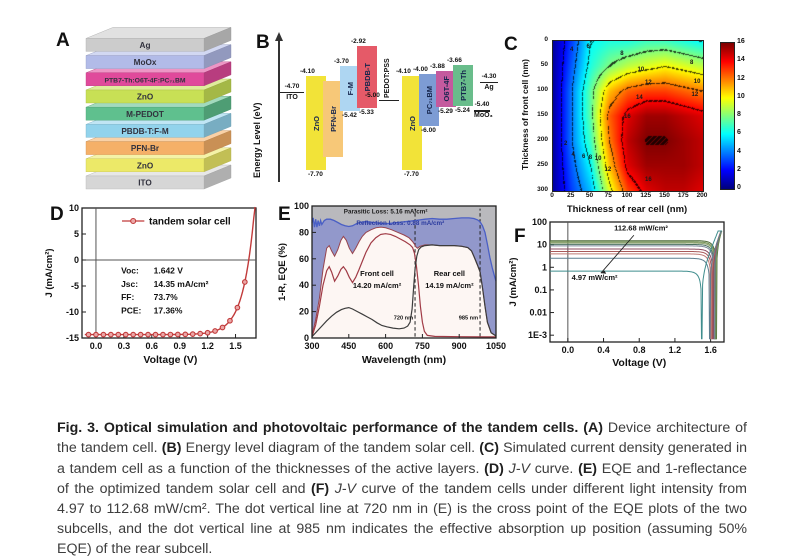 The width and height of the screenshot is (800, 559). Describe the element at coordinates (145, 45) in the screenshot. I see `svg-text: Ag` at that location.